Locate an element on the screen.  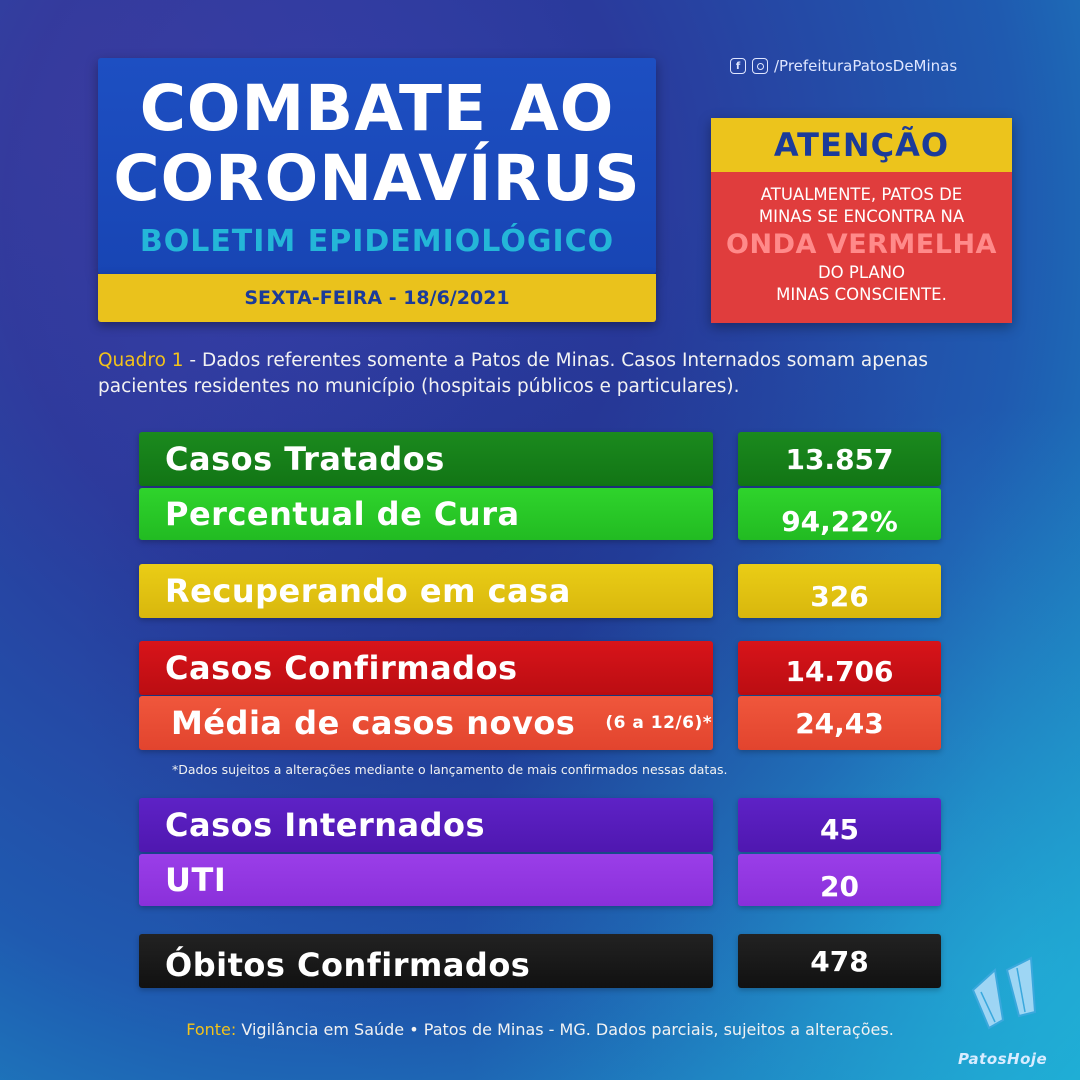
title-line-1: COMBATE AO is located at coordinates (377, 108).